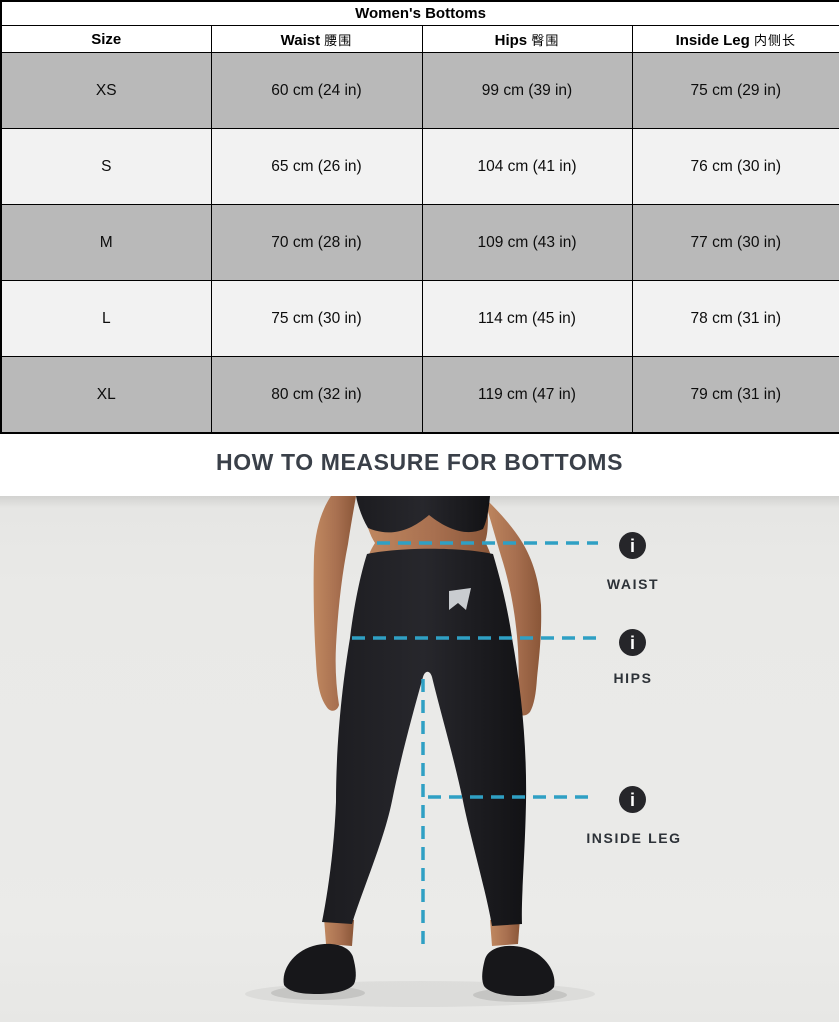 This screenshot has height=1022, width=839. I want to click on col-header-size: Size, so click(106, 39).